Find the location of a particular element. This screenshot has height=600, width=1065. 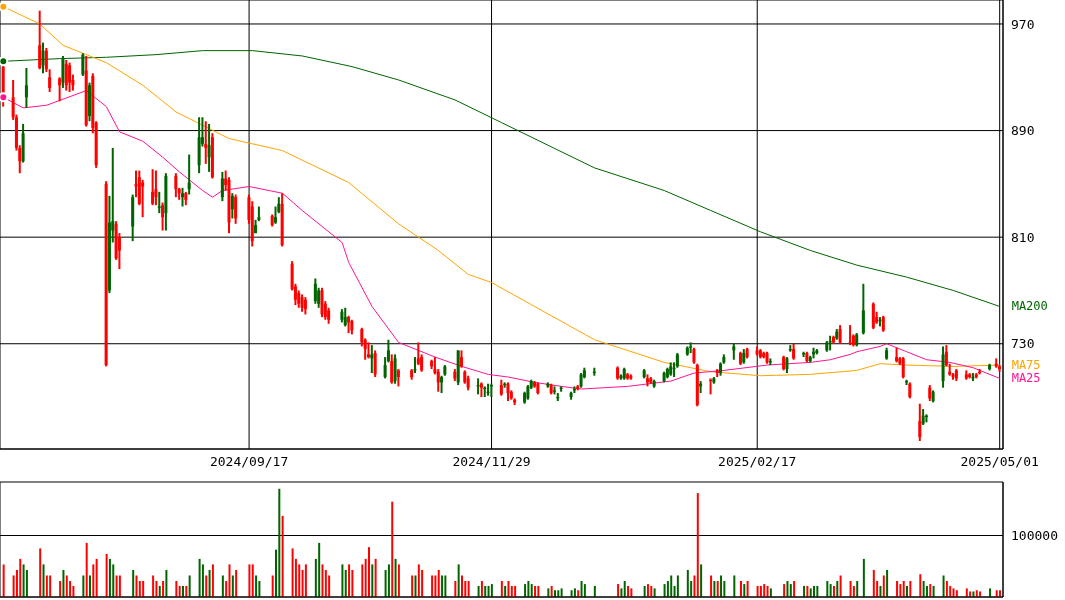

x-tick-label: 2025/05/01 is located at coordinates (999, 462).